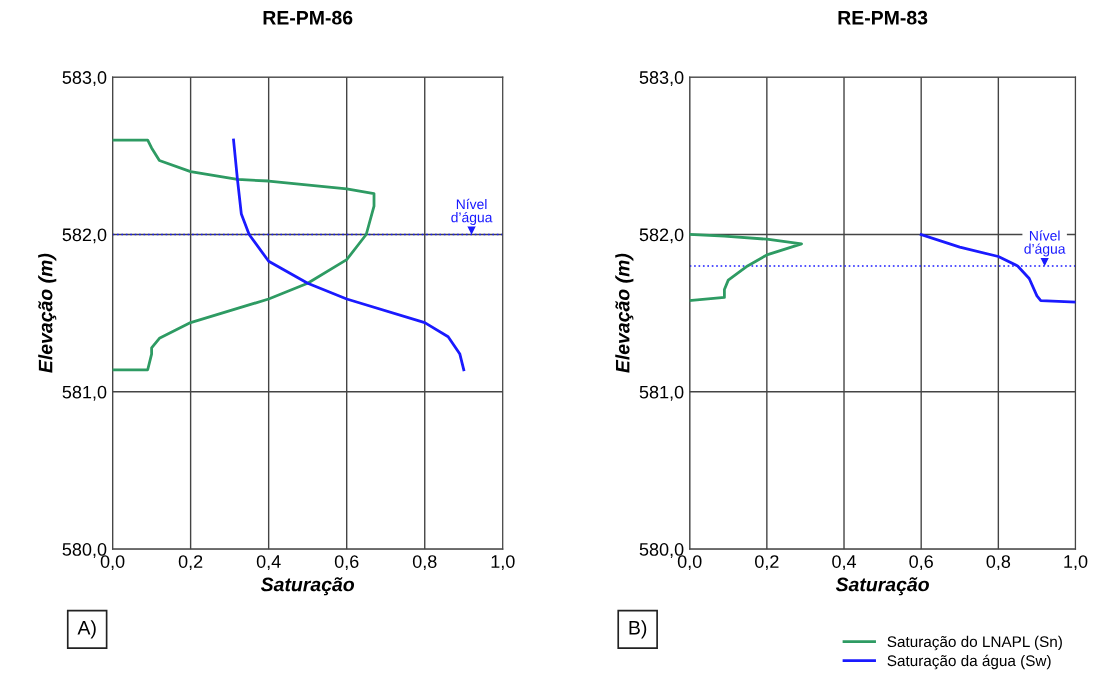 The height and width of the screenshot is (683, 1093). I want to click on chart-title: RE-PM-83, so click(883, 17).